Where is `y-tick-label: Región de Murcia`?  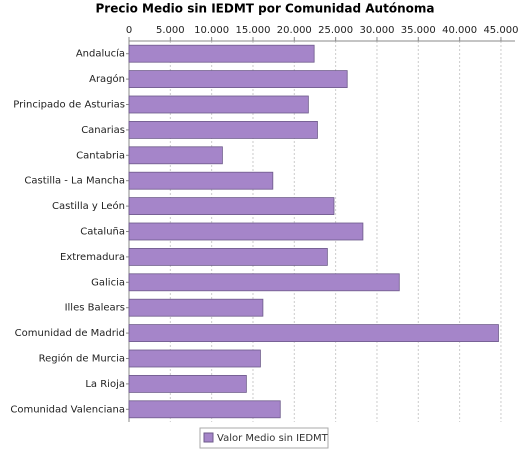 y-tick-label: Región de Murcia is located at coordinates (82, 359).